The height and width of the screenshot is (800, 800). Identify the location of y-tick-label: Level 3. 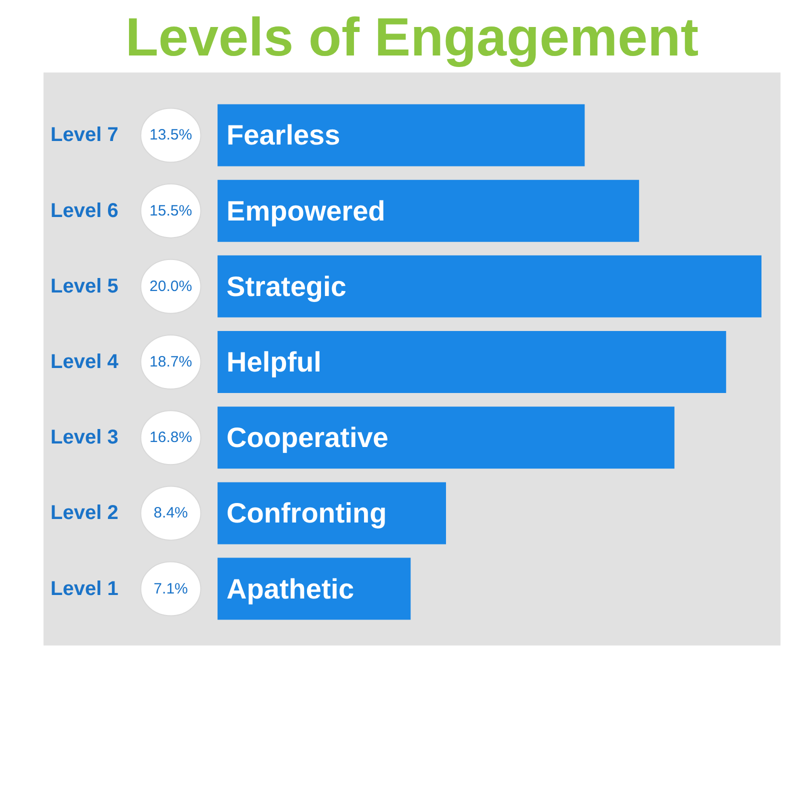
(84, 437).